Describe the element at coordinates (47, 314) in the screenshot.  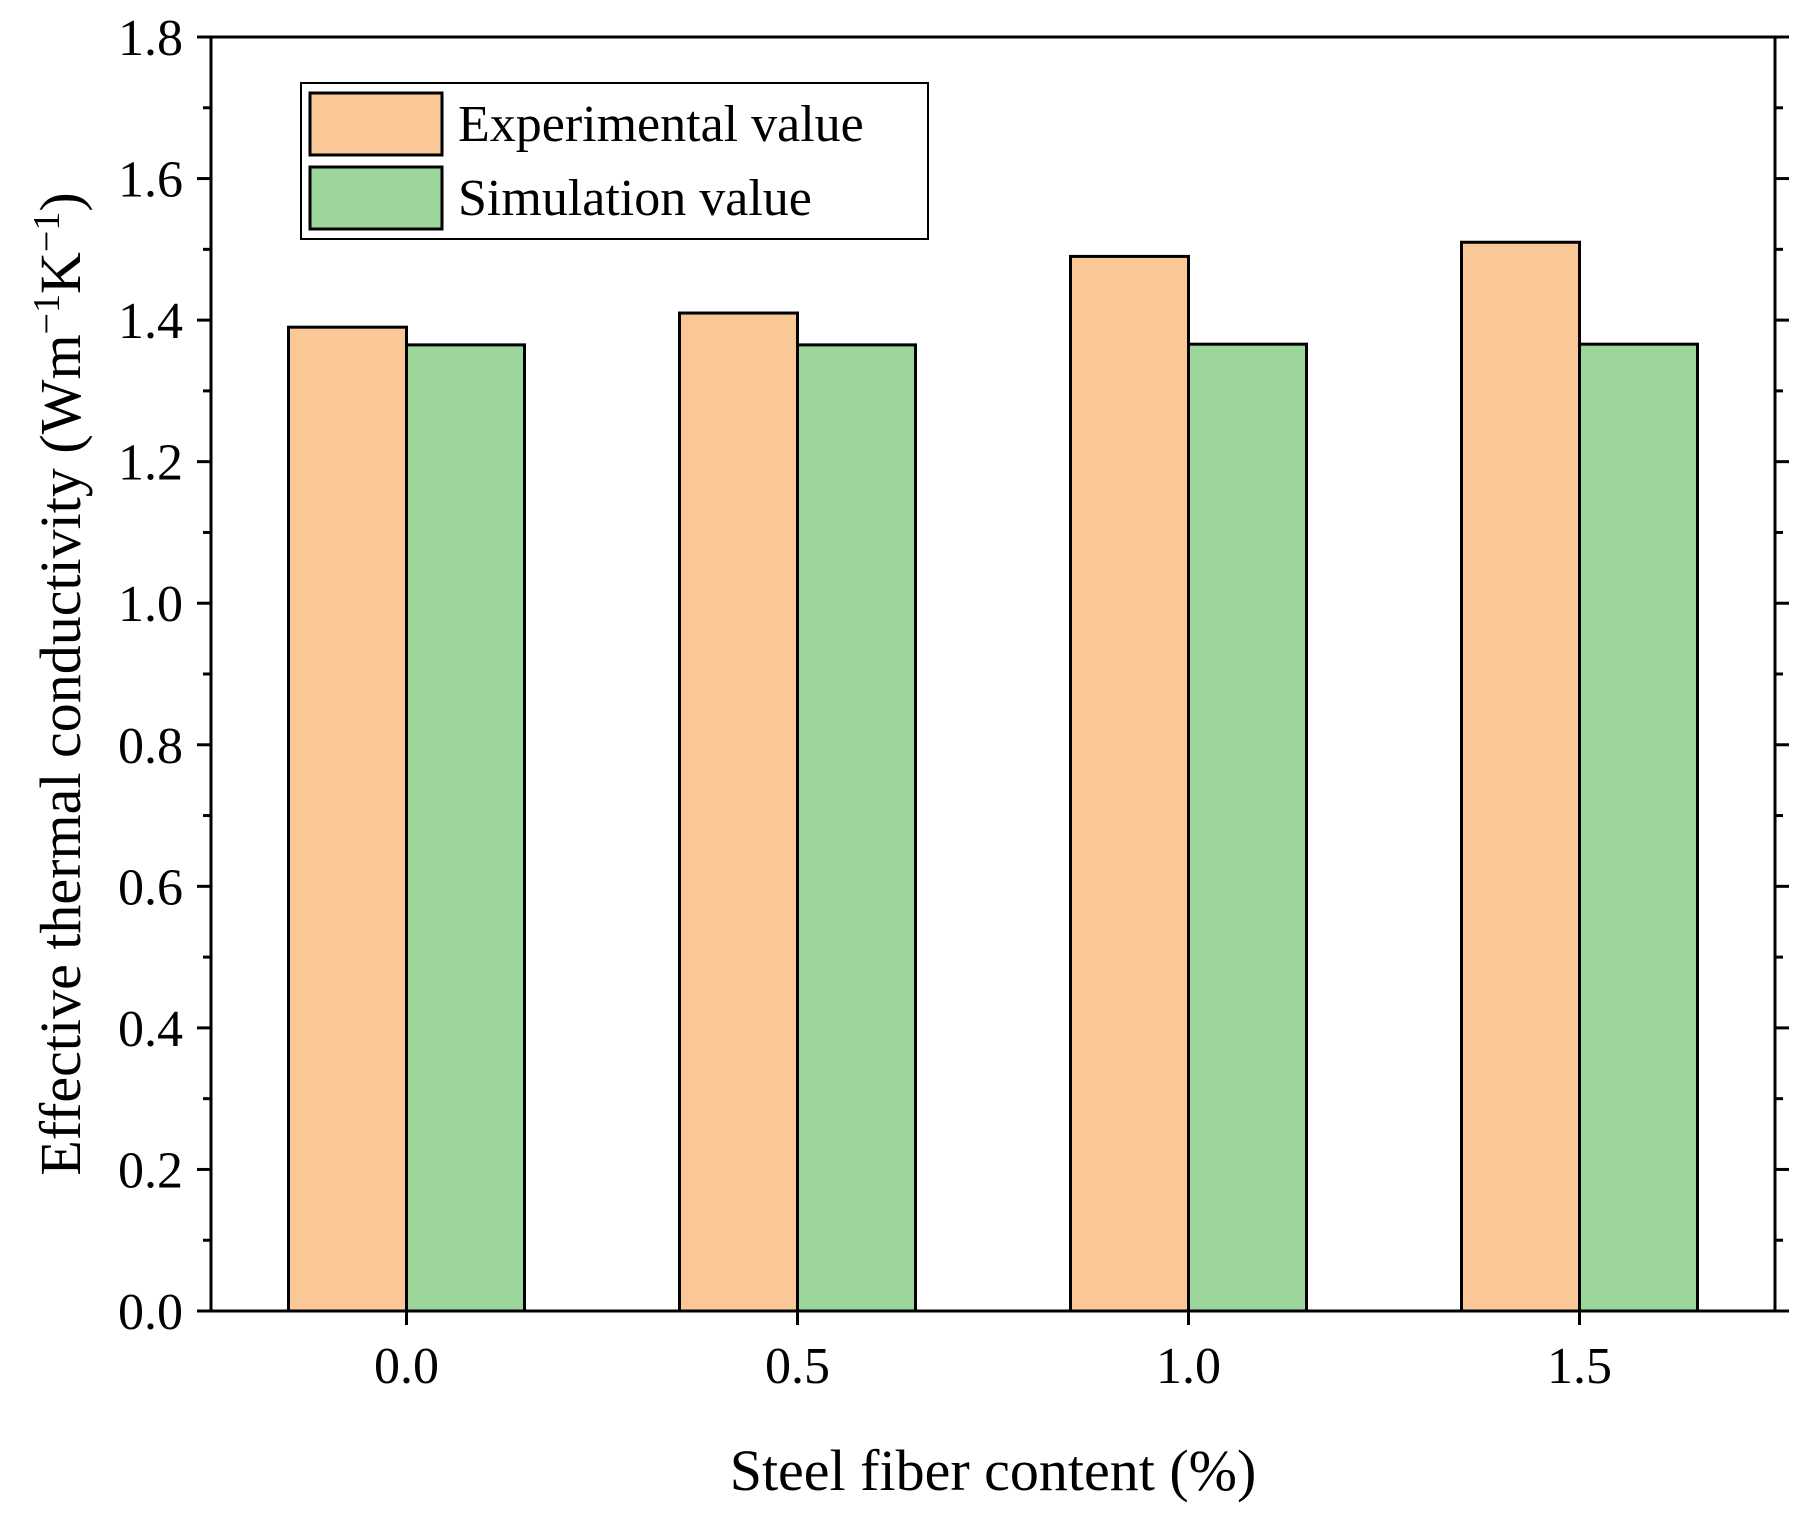
I see `y-axis-title-sup1: −1` at that location.